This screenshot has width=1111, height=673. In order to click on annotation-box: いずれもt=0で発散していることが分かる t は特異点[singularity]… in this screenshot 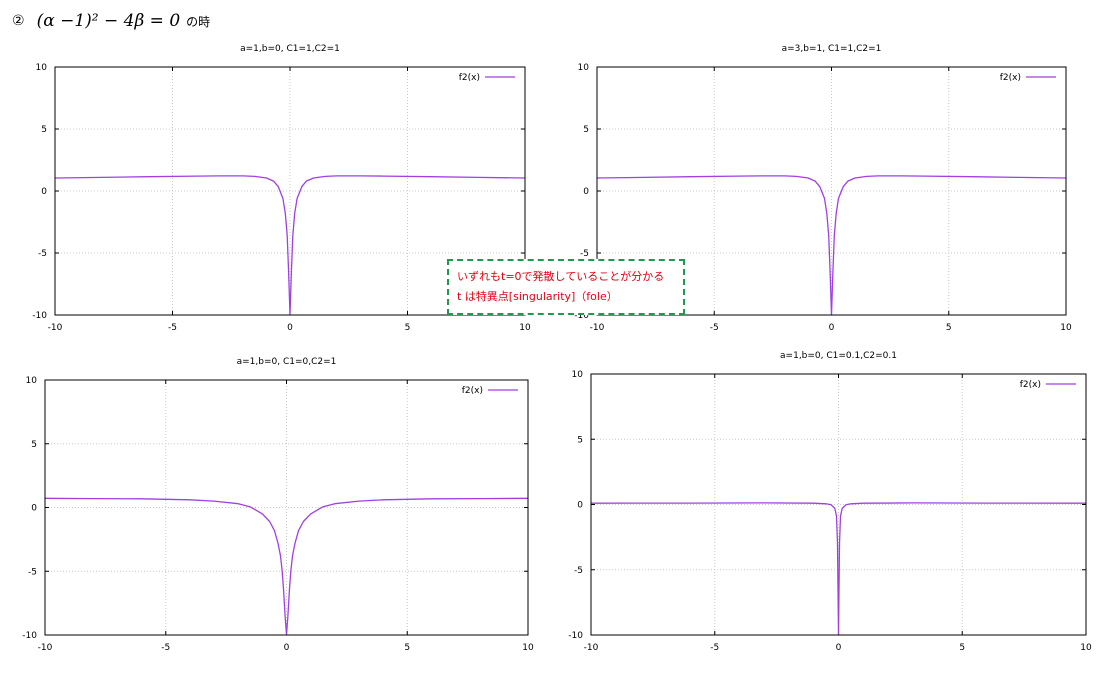, I will do `click(566, 287)`.